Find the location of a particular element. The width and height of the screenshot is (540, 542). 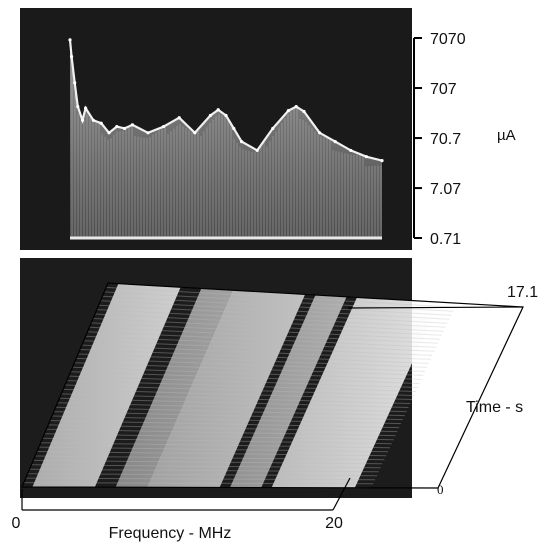

top-spectrum-trace is located at coordinates (226, 100).